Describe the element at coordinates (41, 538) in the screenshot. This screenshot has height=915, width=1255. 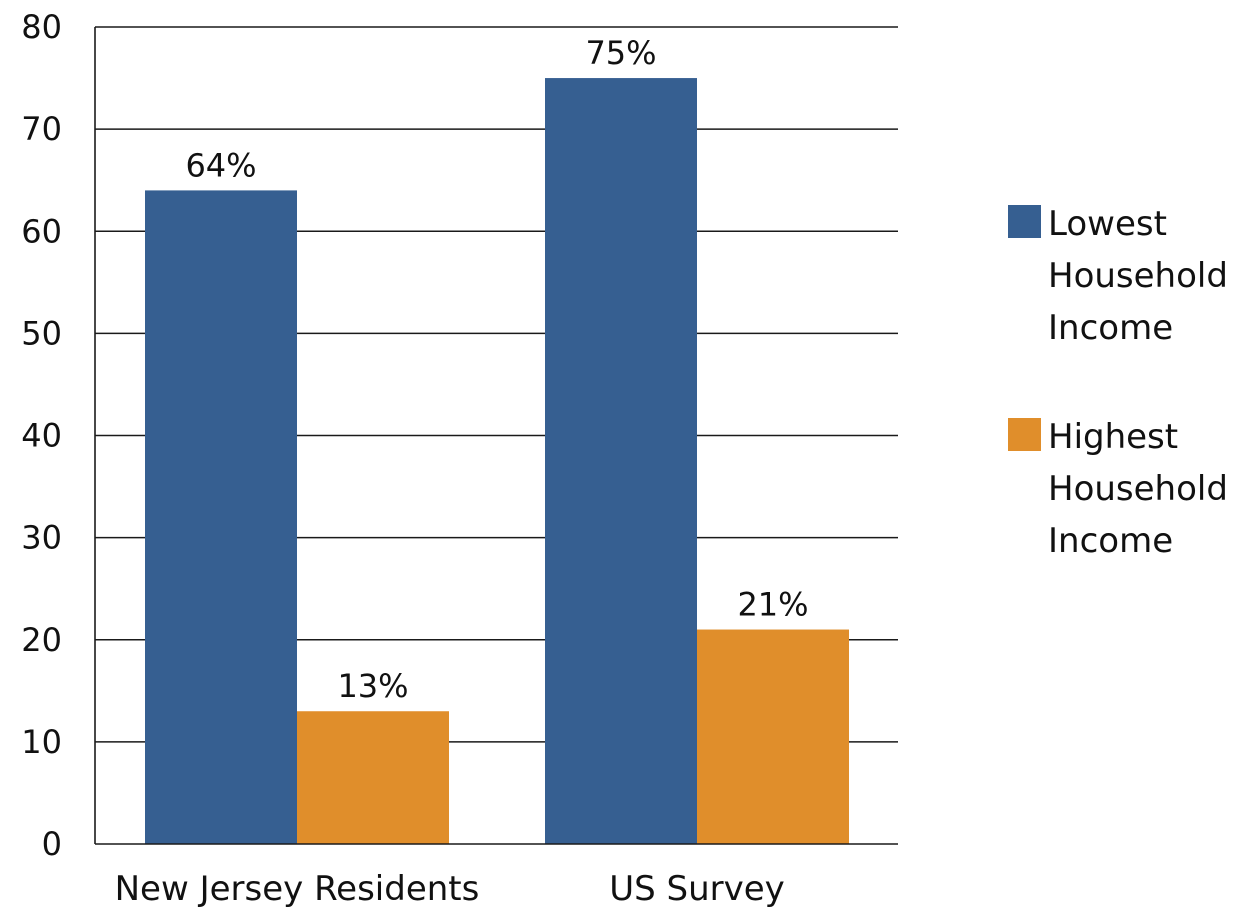
I see `y-tick-label: 30` at that location.